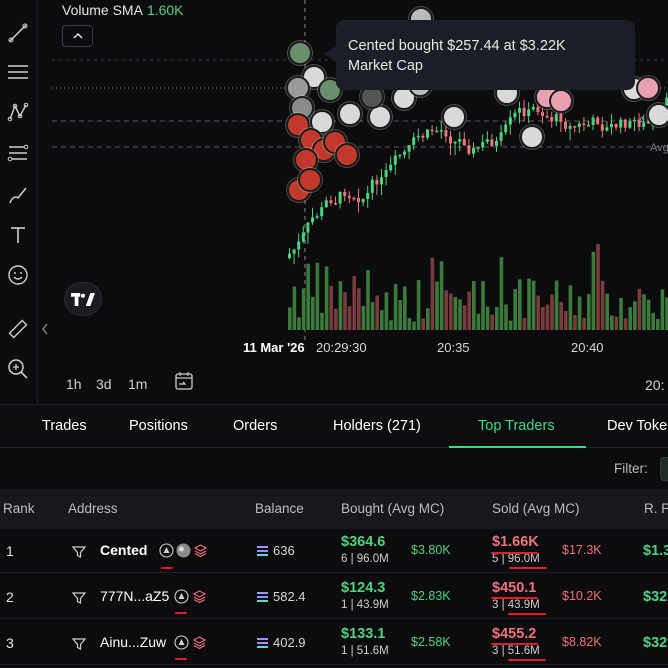  Describe the element at coordinates (334, 404) in the screenshot. I see `divider` at that location.